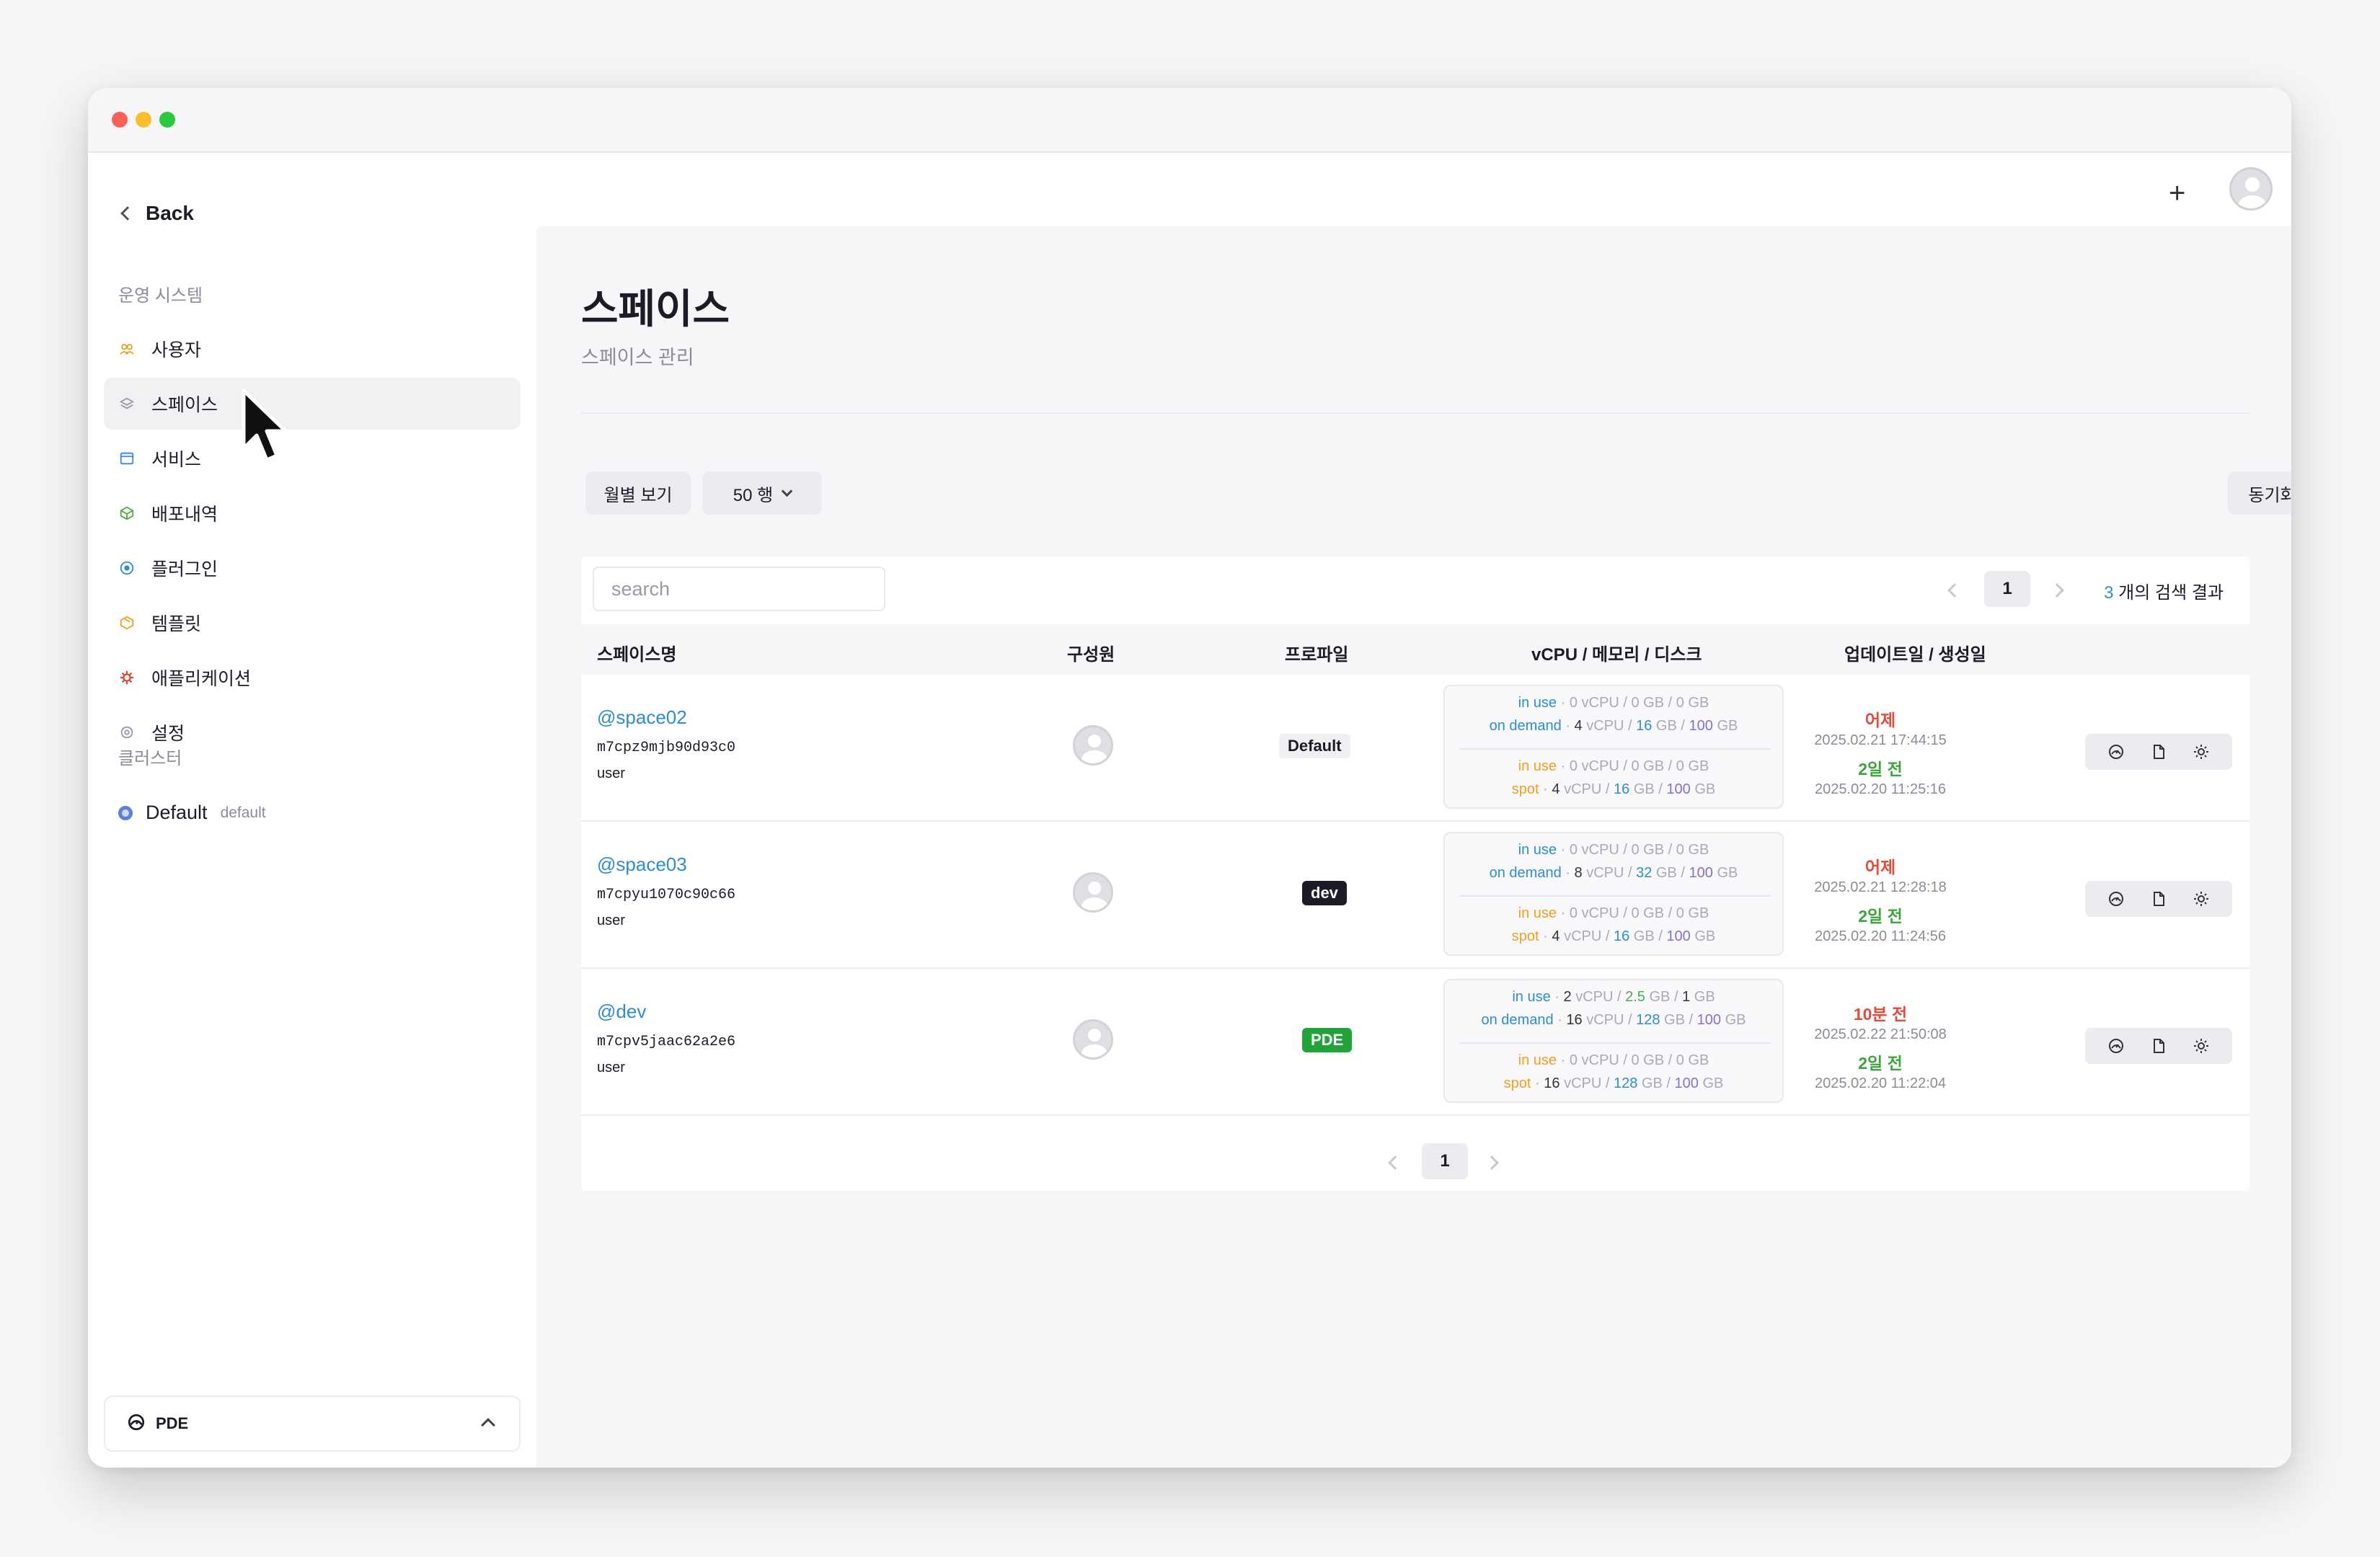 This screenshot has width=2380, height=1557. Describe the element at coordinates (156, 213) in the screenshot. I see `back-button: Back` at that location.